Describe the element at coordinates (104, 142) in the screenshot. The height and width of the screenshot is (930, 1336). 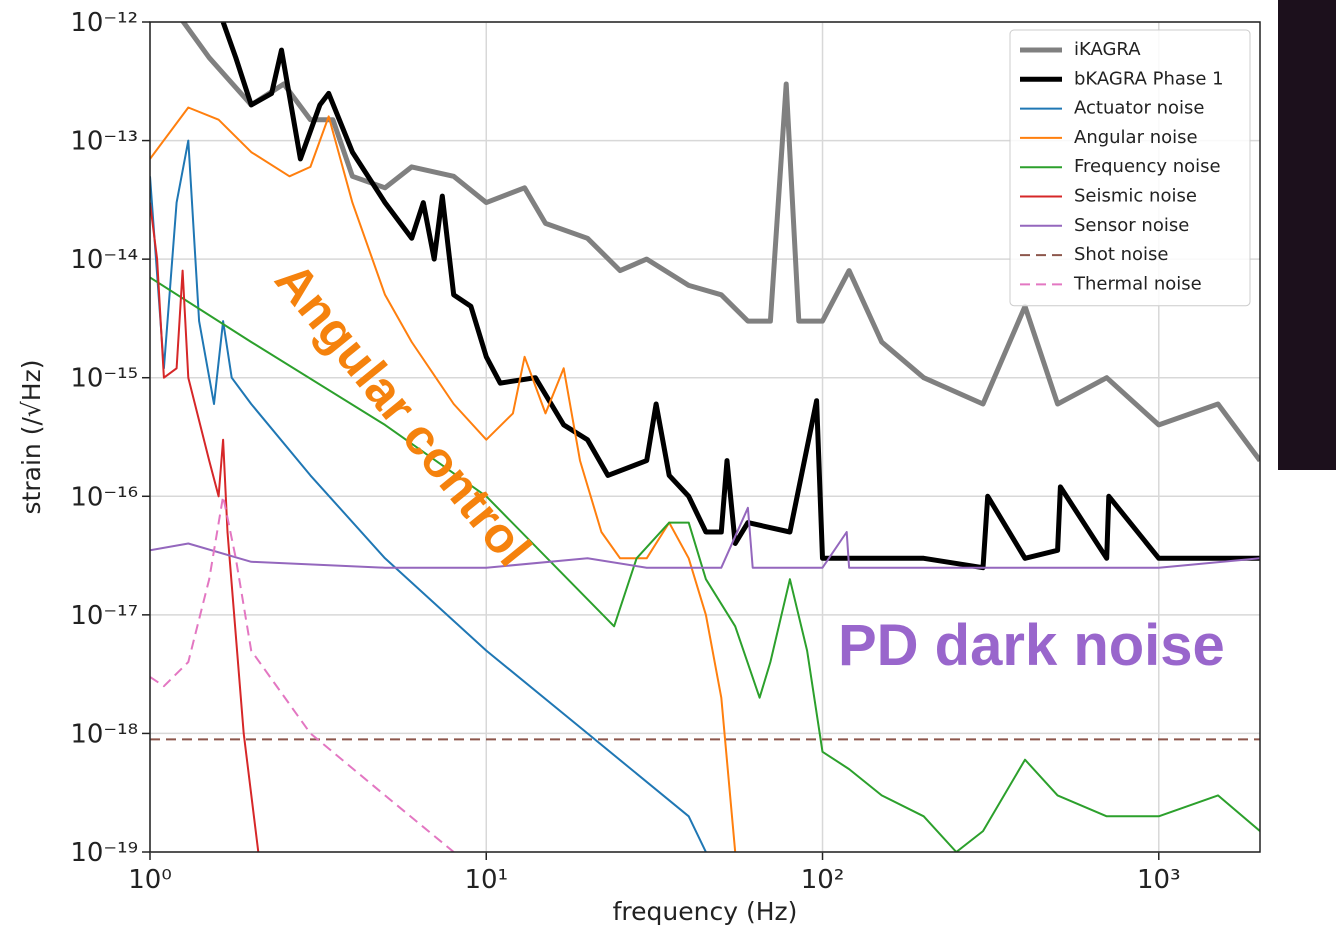
I see `y-tick-label: 10⁻¹³` at that location.